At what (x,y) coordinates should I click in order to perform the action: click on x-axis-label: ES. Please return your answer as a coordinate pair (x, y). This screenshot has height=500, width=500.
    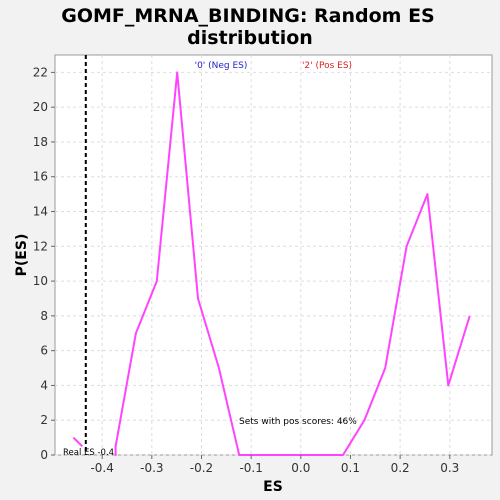
    Looking at the image, I should click on (273, 487).